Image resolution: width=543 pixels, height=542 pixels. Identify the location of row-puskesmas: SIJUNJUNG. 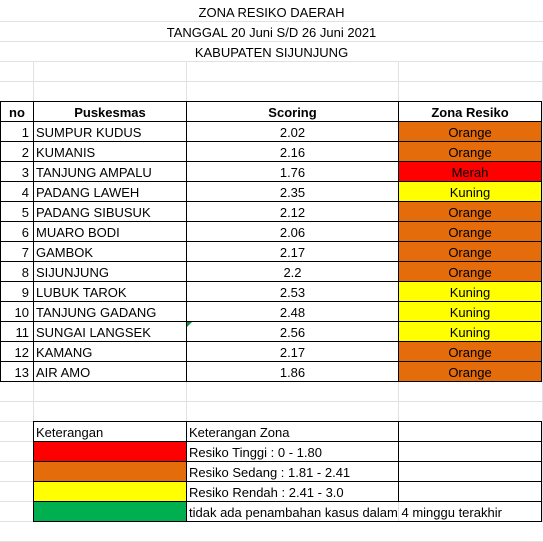
(110, 271).